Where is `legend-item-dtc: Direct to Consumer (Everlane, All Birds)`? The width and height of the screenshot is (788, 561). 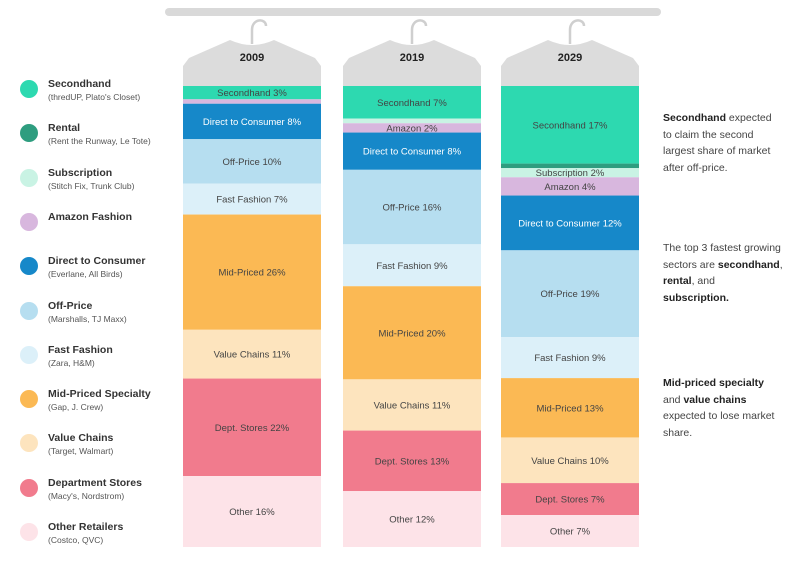 legend-item-dtc: Direct to Consumer (Everlane, All Birds) is located at coordinates (105, 275).